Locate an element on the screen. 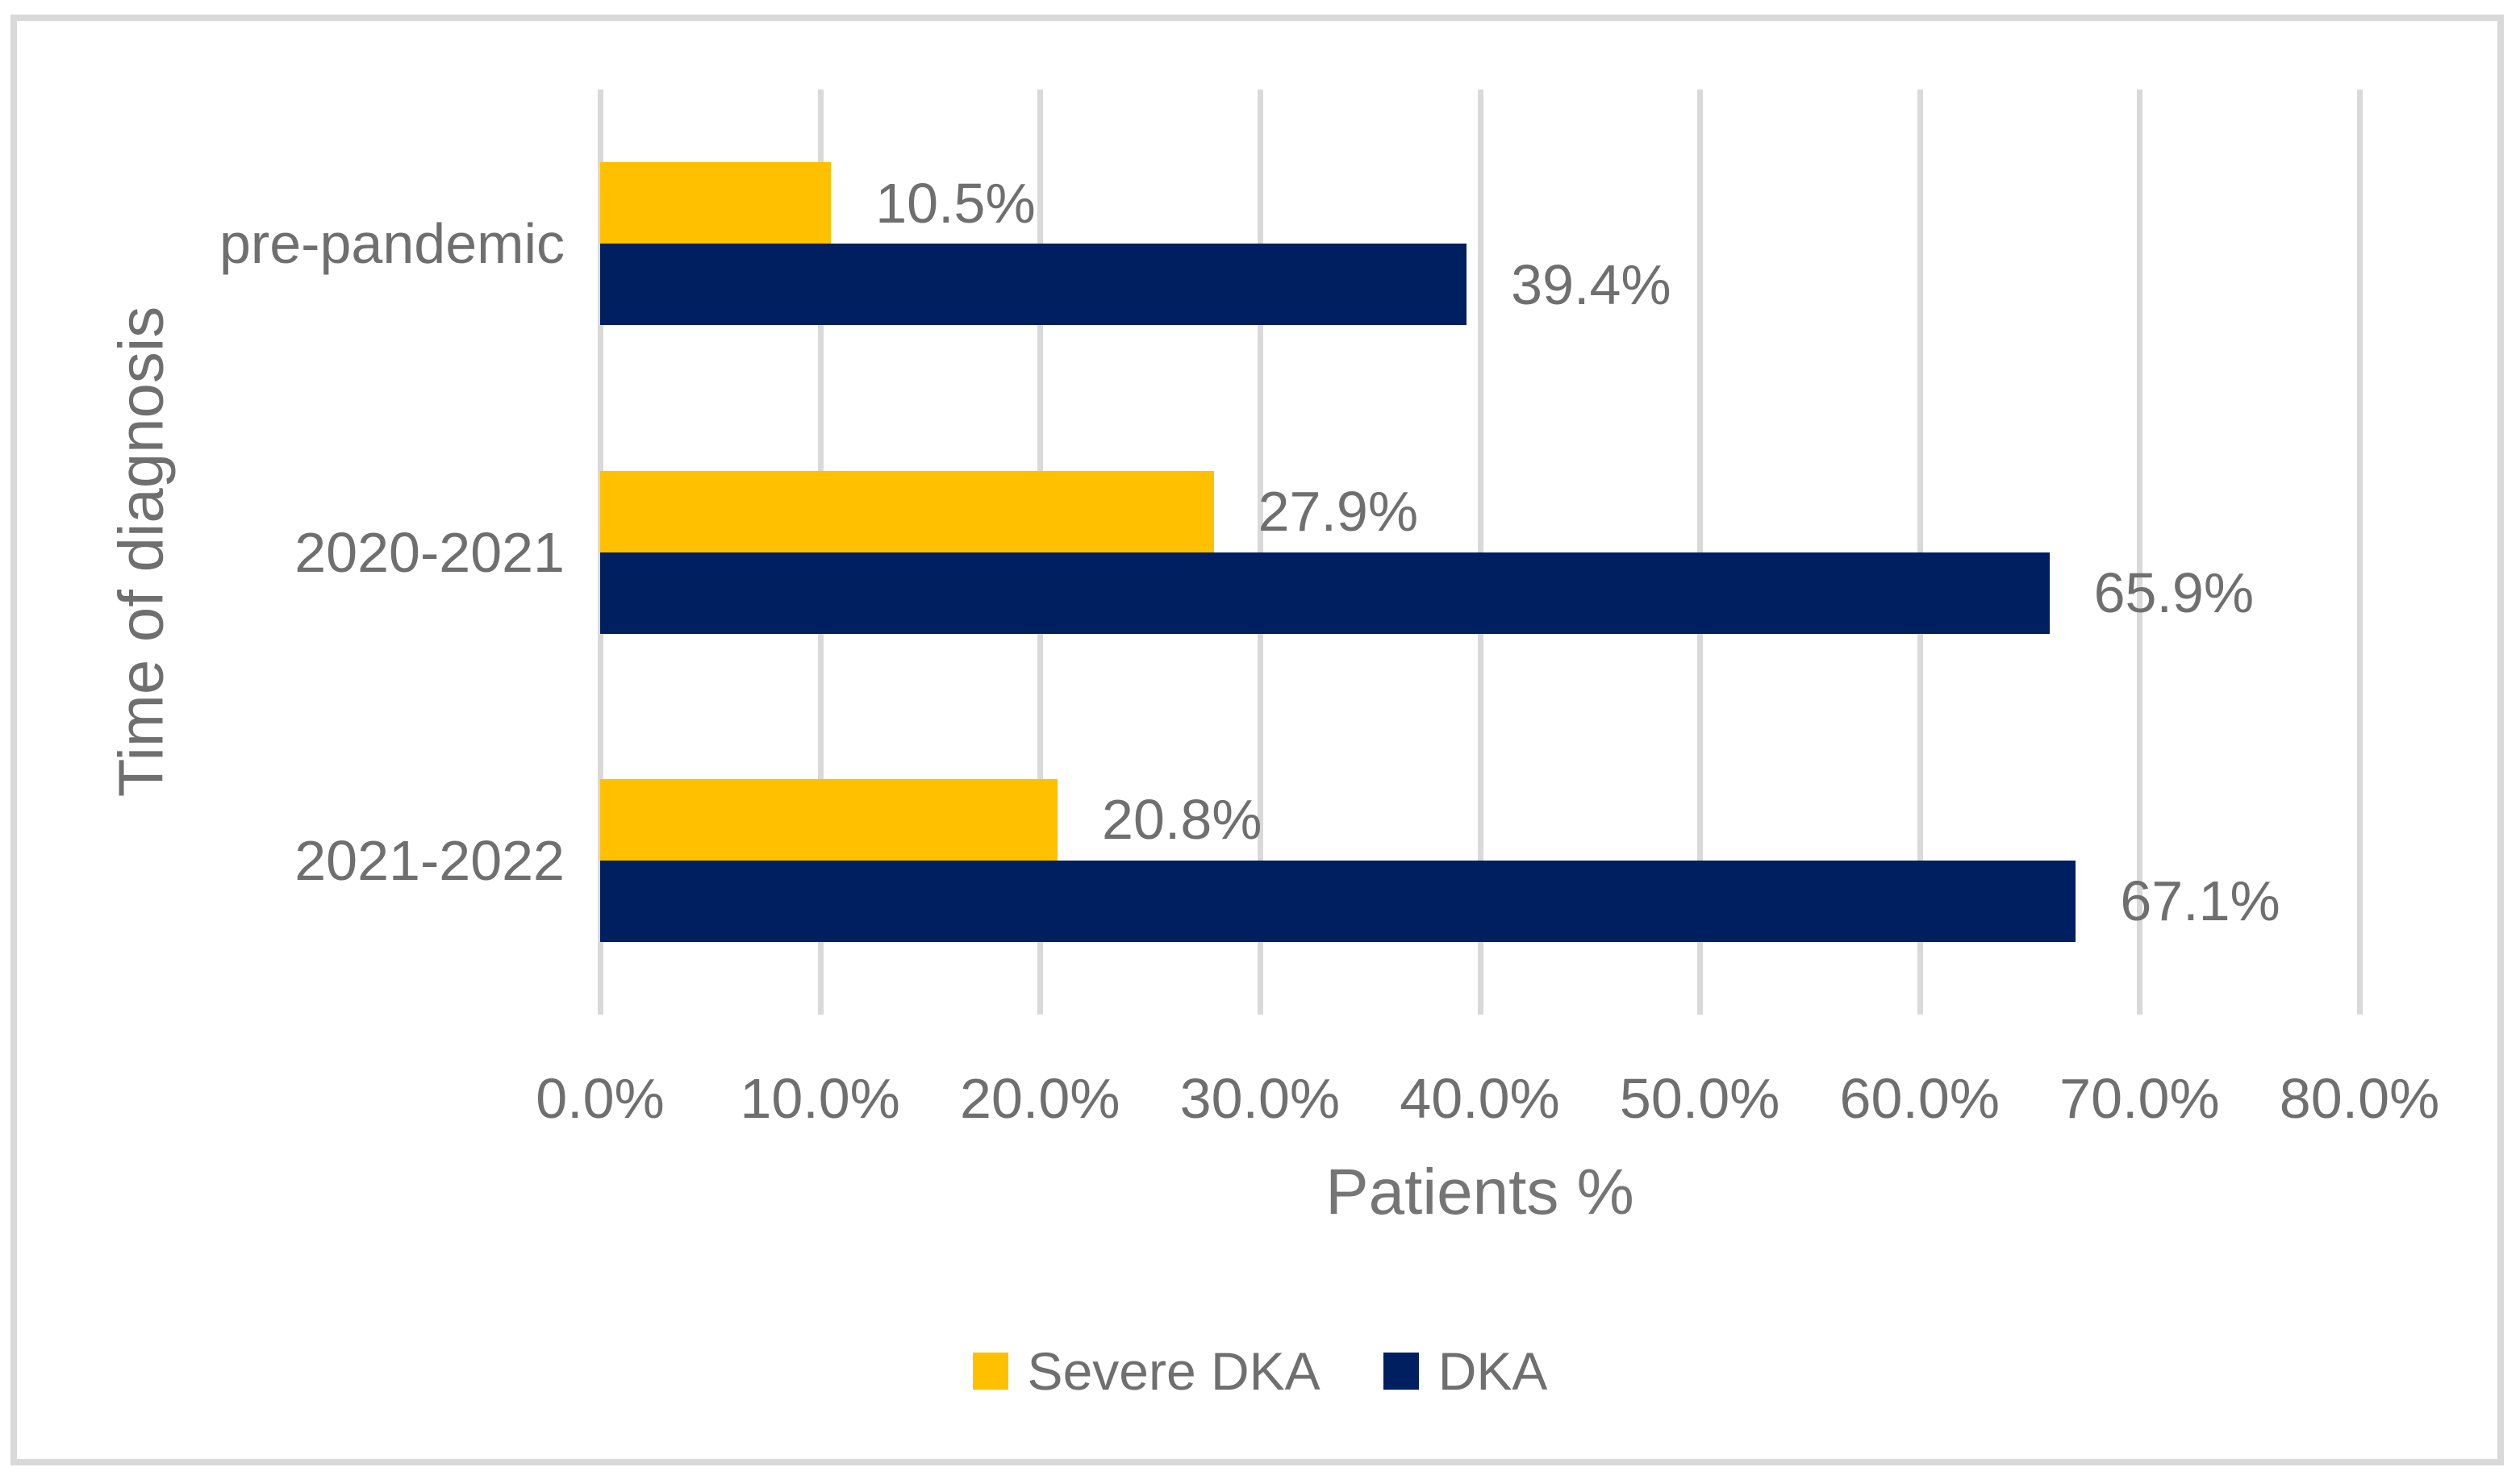 The height and width of the screenshot is (1484, 2520). category-label-2020-2021: 2020-2021 is located at coordinates (429, 552).